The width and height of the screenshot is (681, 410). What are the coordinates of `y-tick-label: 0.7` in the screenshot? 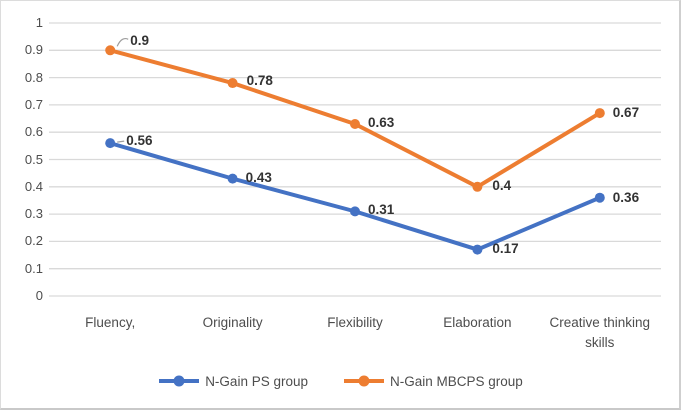 It's located at (33, 104).